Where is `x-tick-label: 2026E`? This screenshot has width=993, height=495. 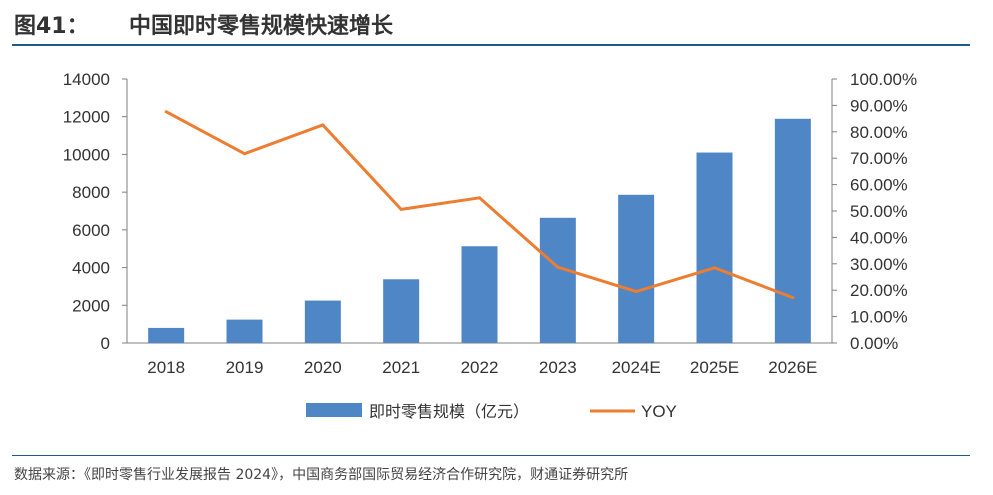
x-tick-label: 2026E is located at coordinates (792, 367).